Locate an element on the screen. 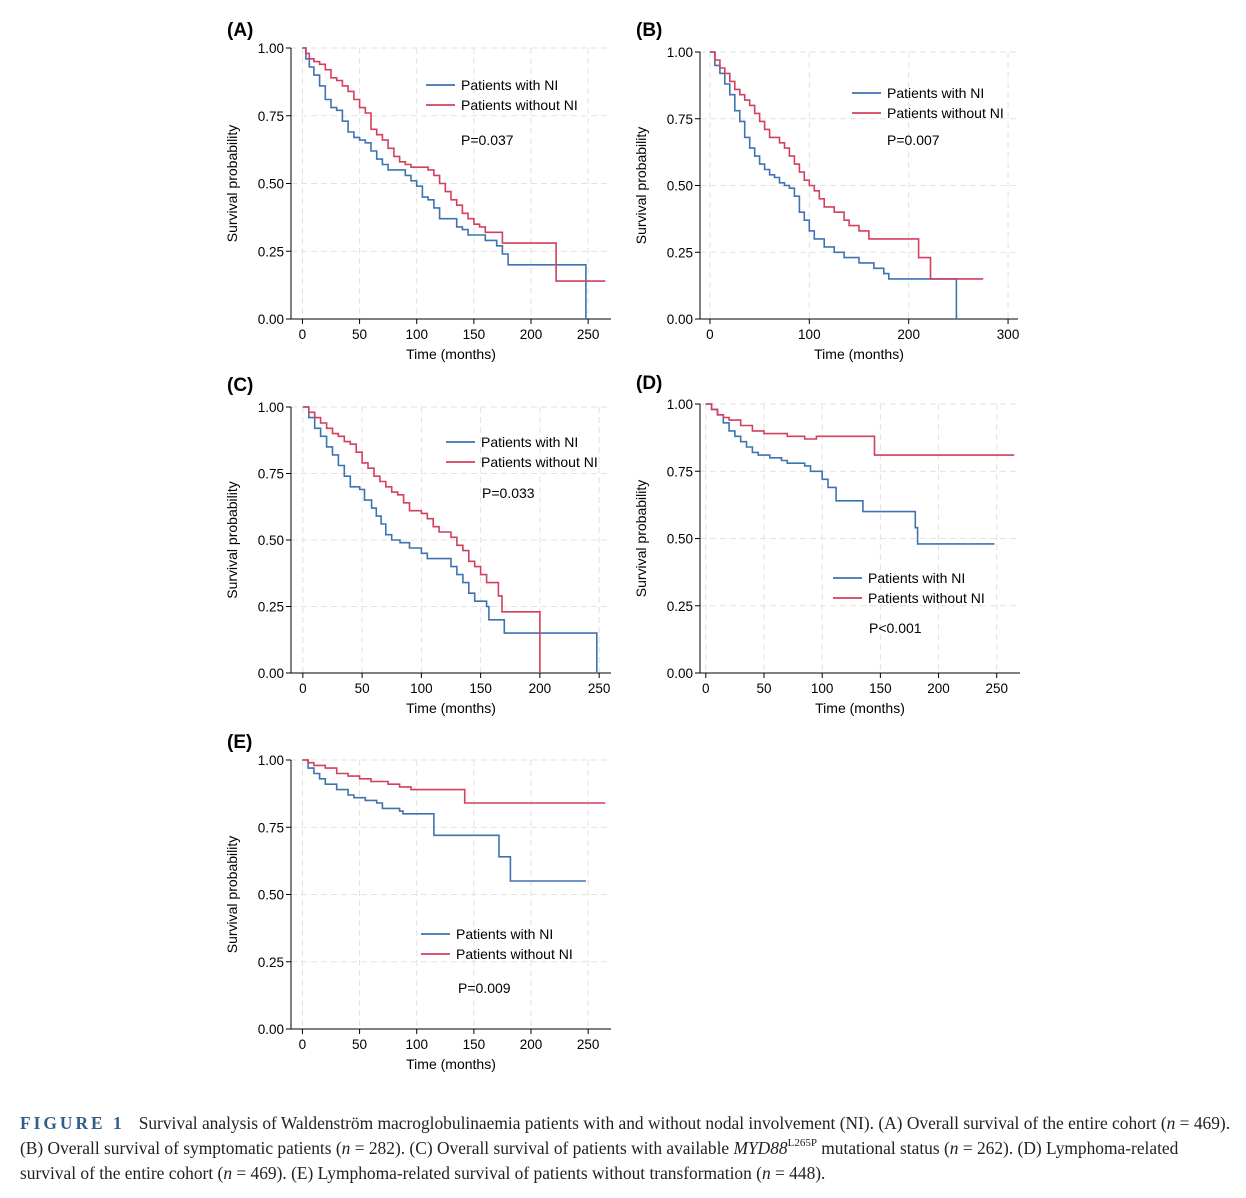 This screenshot has height=1198, width=1246. p-value: P=0.009 is located at coordinates (484, 988).